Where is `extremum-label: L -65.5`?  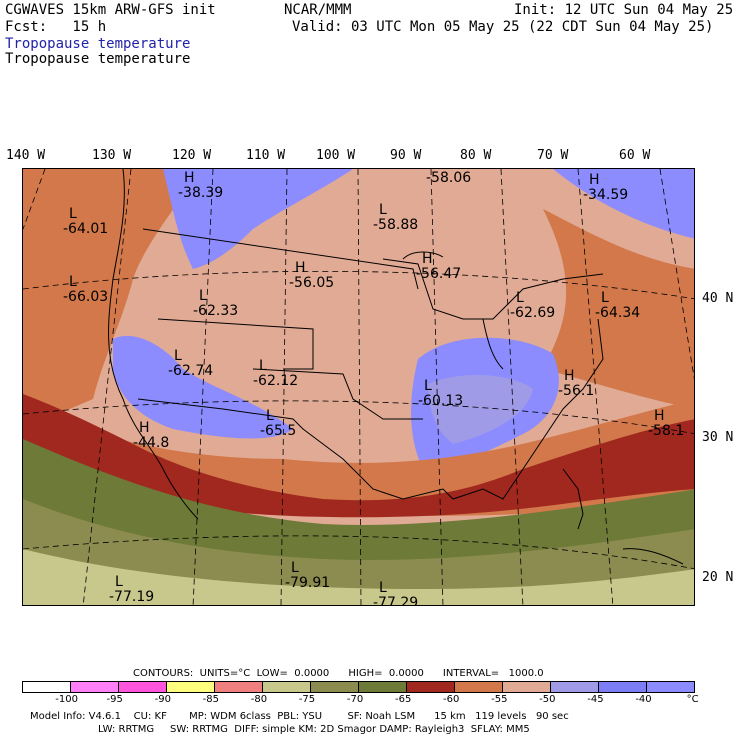 extremum-label: L -65.5 is located at coordinates (278, 424).